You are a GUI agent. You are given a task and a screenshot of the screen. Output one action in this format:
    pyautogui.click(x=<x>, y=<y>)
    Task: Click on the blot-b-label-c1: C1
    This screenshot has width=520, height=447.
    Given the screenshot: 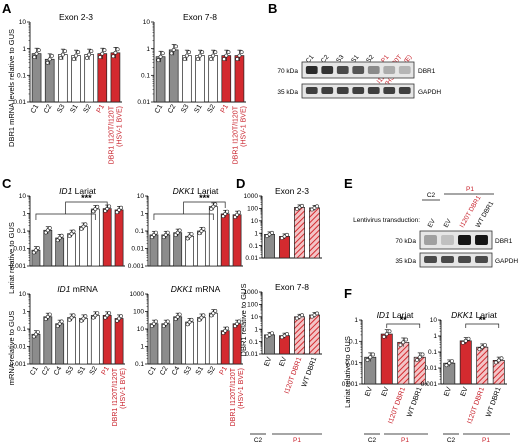 What is the action you would take?
    pyautogui.click(x=310, y=58)
    